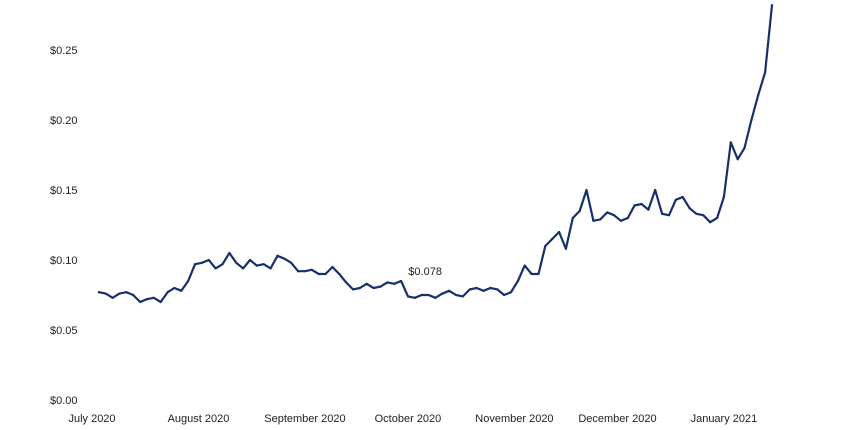  I want to click on x-tick-label: December 2020, so click(617, 419).